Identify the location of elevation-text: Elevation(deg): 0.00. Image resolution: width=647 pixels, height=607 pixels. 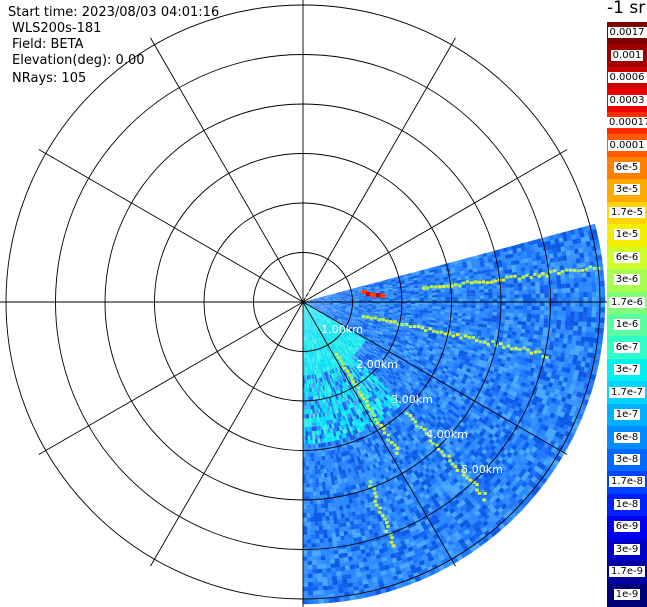
(78, 60).